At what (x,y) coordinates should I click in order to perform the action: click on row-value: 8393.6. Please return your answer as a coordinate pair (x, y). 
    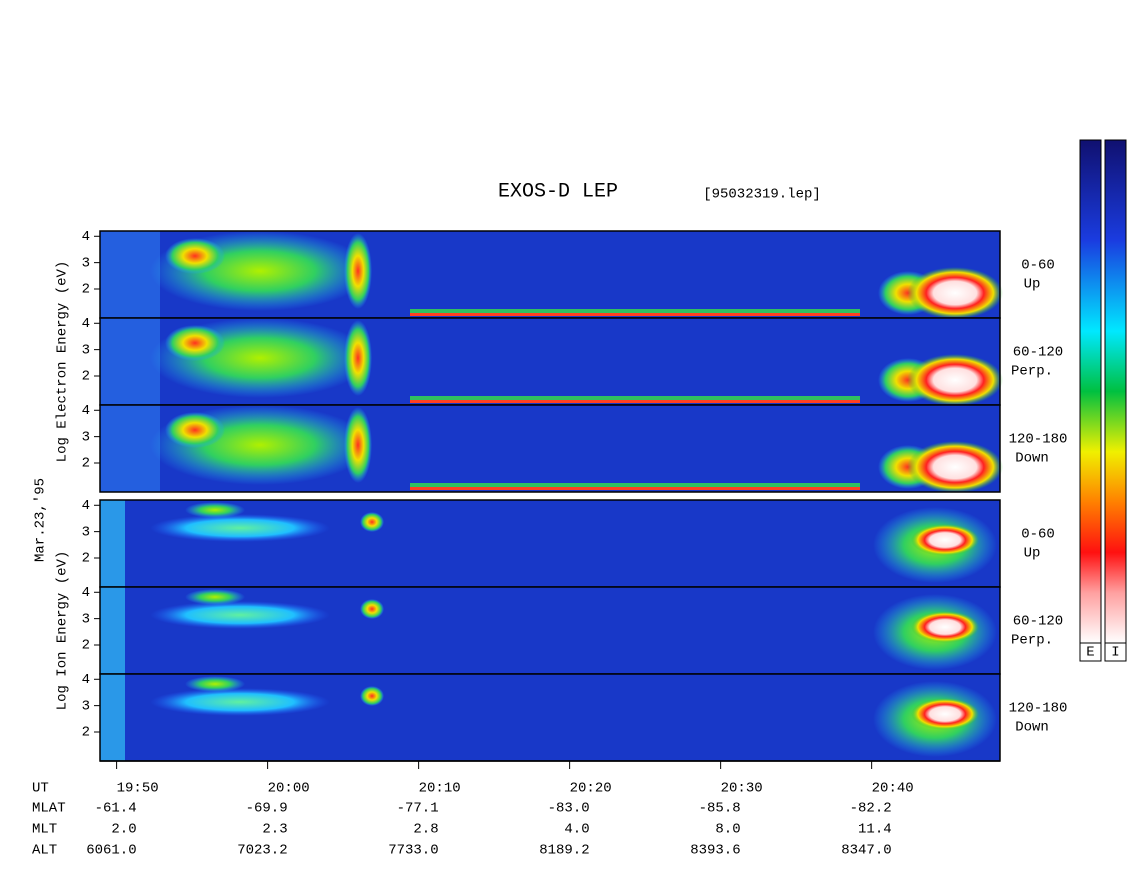
    Looking at the image, I should click on (715, 851).